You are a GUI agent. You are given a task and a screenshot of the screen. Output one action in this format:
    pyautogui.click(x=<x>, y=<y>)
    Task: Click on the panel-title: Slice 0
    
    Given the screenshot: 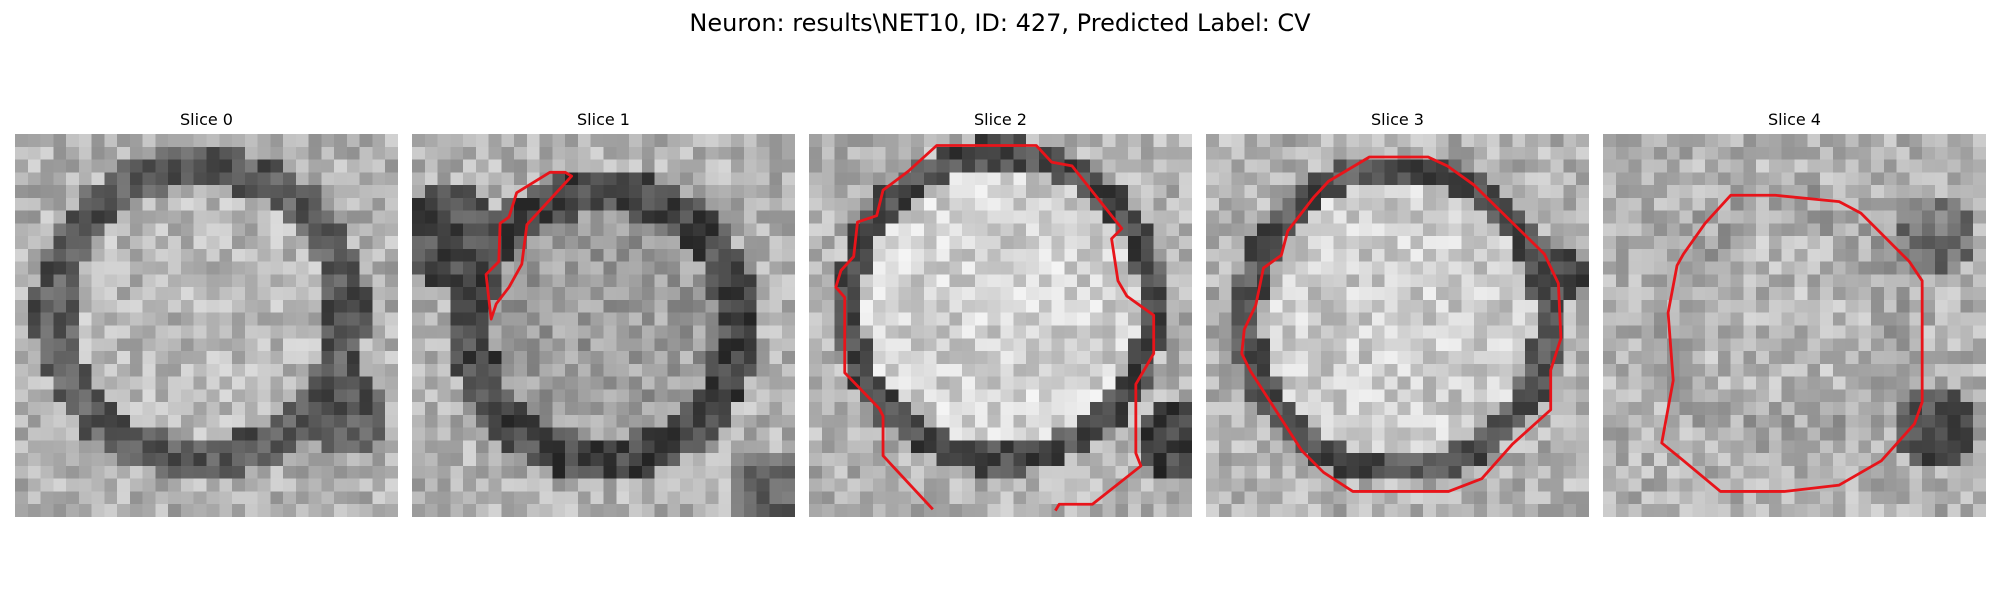 What is the action you would take?
    pyautogui.click(x=206, y=120)
    